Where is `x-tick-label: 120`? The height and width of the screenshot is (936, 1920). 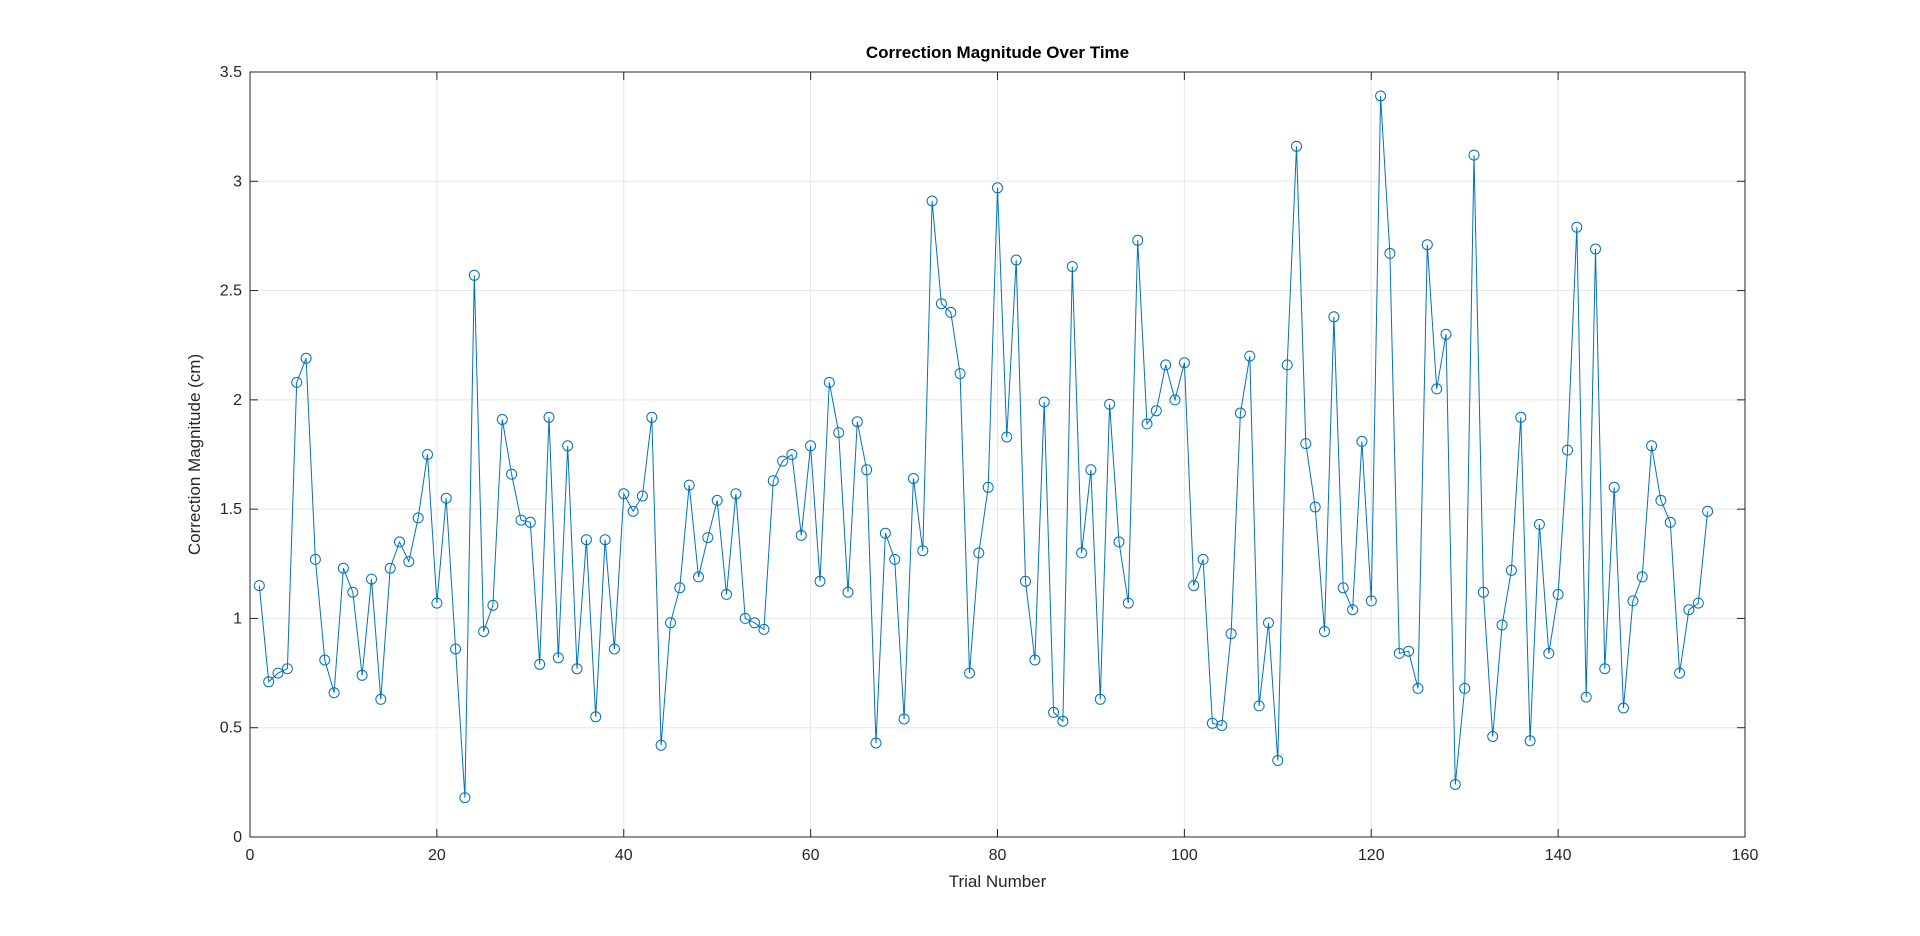 x-tick-label: 120 is located at coordinates (1371, 855).